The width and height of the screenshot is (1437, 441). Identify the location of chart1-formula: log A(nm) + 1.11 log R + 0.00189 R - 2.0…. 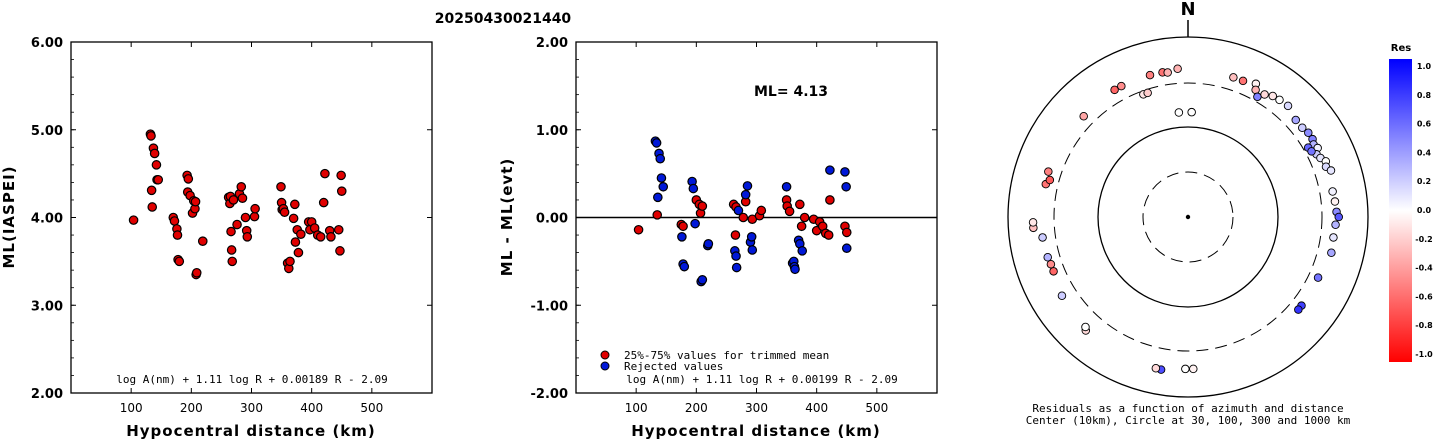
(252, 379).